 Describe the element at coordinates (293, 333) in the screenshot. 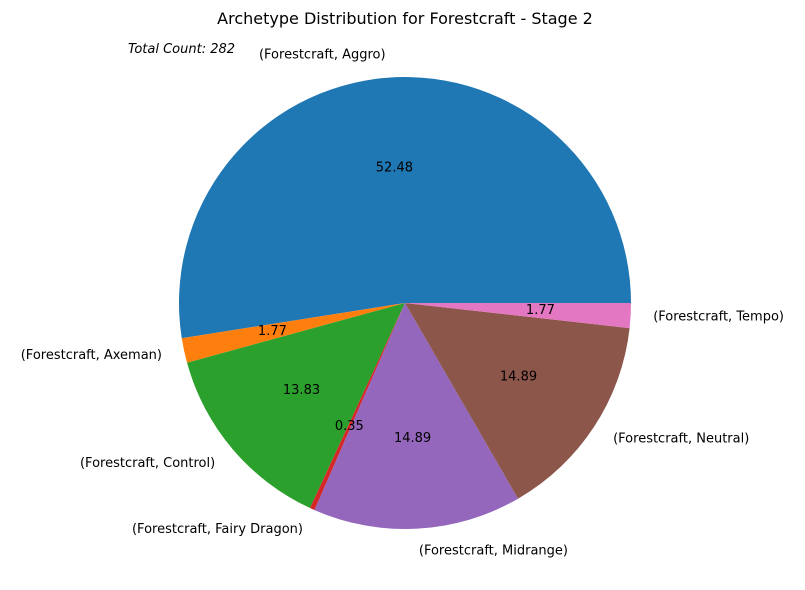

I see `pie-slice-forestcraft-axeman` at that location.